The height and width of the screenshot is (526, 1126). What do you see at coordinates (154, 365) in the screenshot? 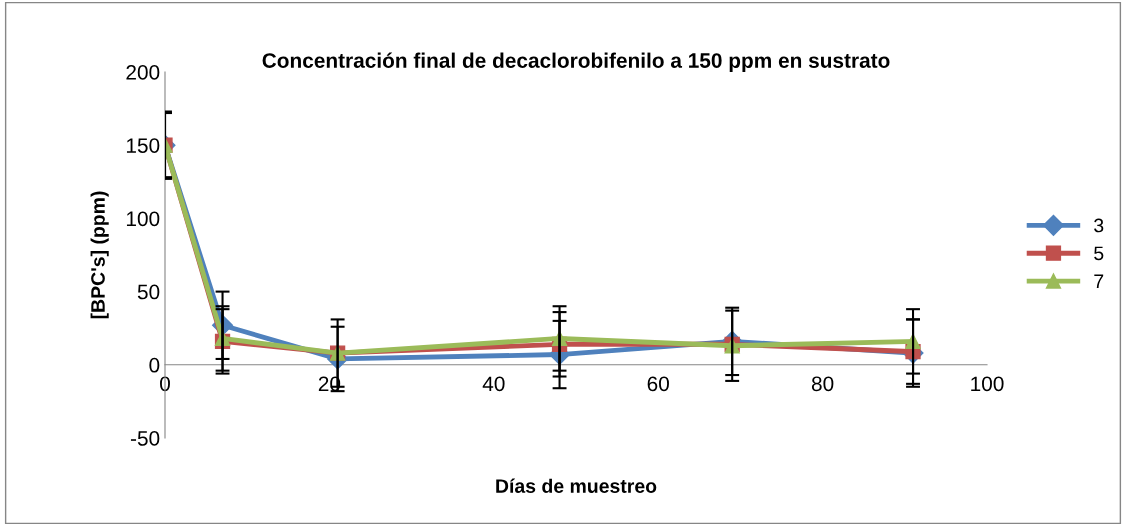
I see `y-tick-label: 0` at bounding box center [154, 365].